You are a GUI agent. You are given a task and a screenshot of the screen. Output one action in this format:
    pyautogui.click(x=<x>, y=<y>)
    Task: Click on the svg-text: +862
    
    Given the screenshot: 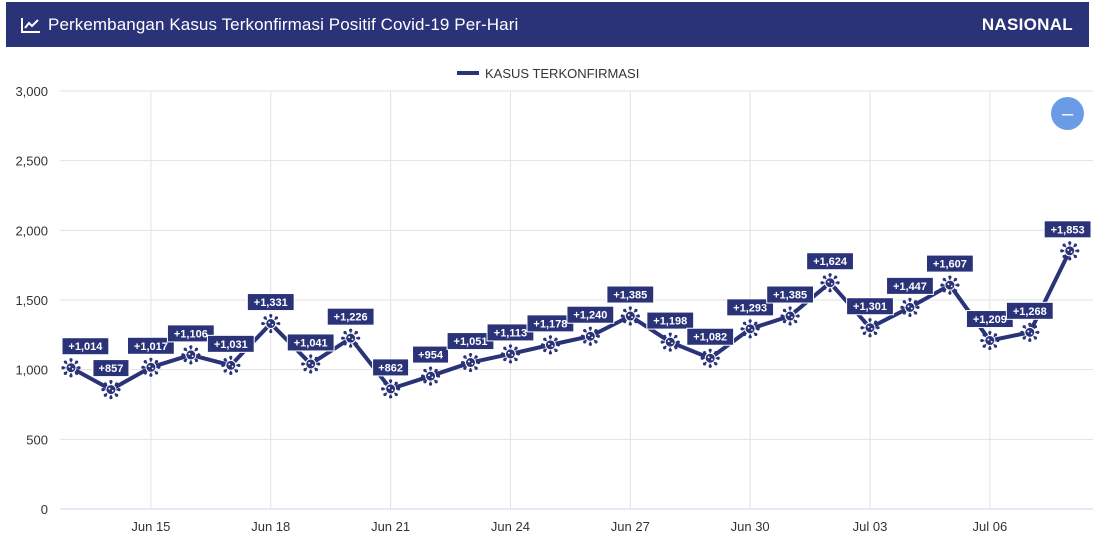 What is the action you would take?
    pyautogui.click(x=390, y=368)
    